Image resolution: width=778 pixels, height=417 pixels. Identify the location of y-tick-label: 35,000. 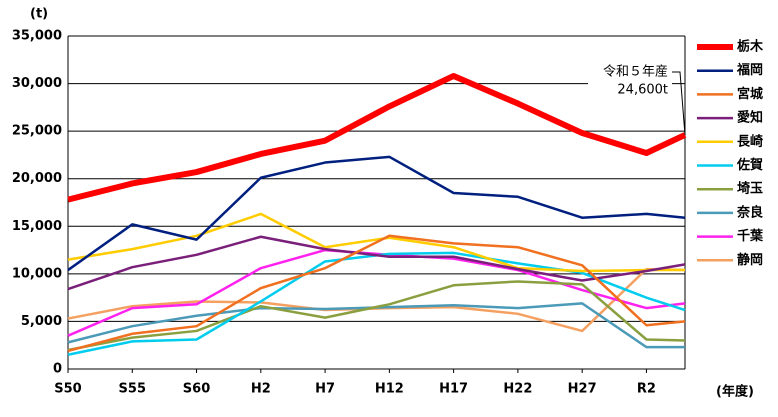
(37, 36).